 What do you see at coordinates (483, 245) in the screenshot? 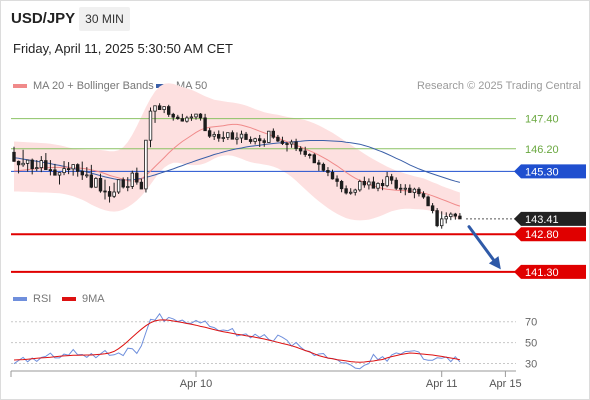
I see `projection-arrow-shaft` at bounding box center [483, 245].